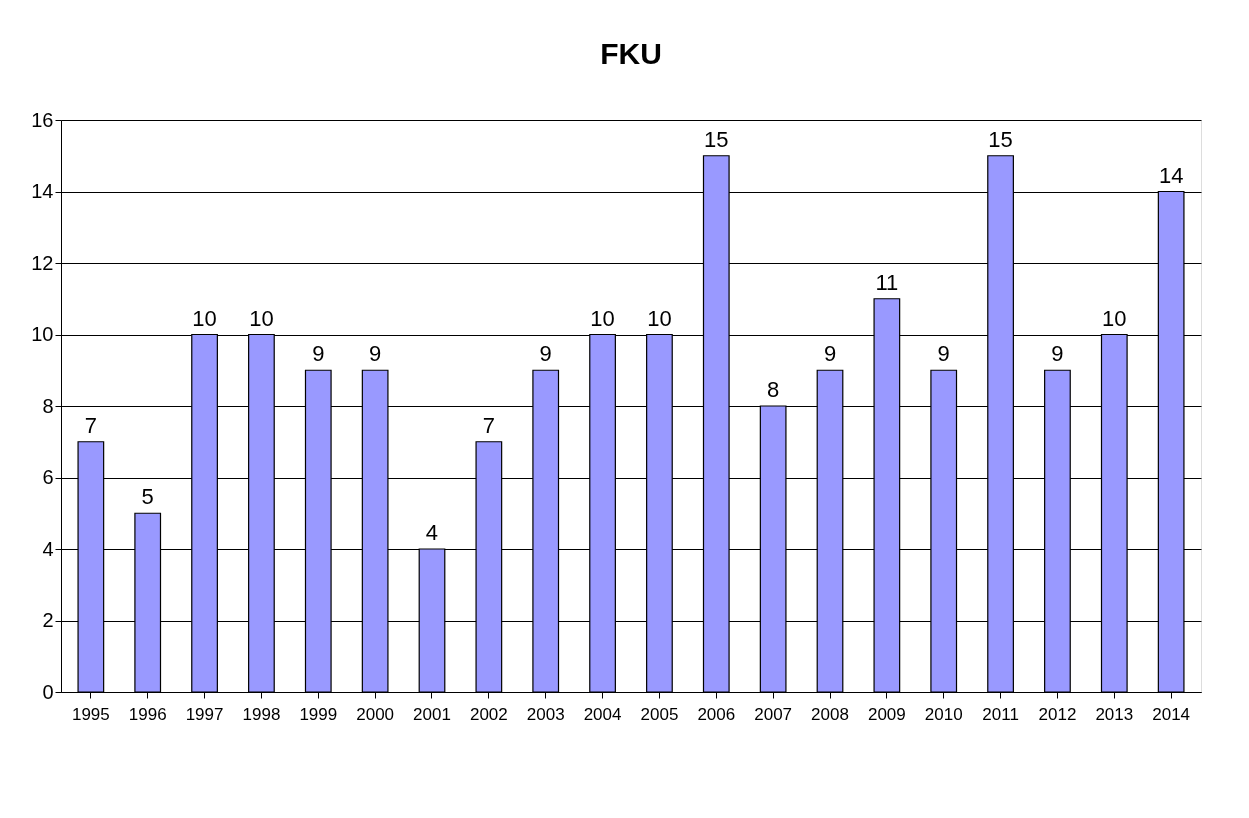 This screenshot has width=1249, height=818. What do you see at coordinates (204, 714) in the screenshot?
I see `x-tick-label: 1997` at bounding box center [204, 714].